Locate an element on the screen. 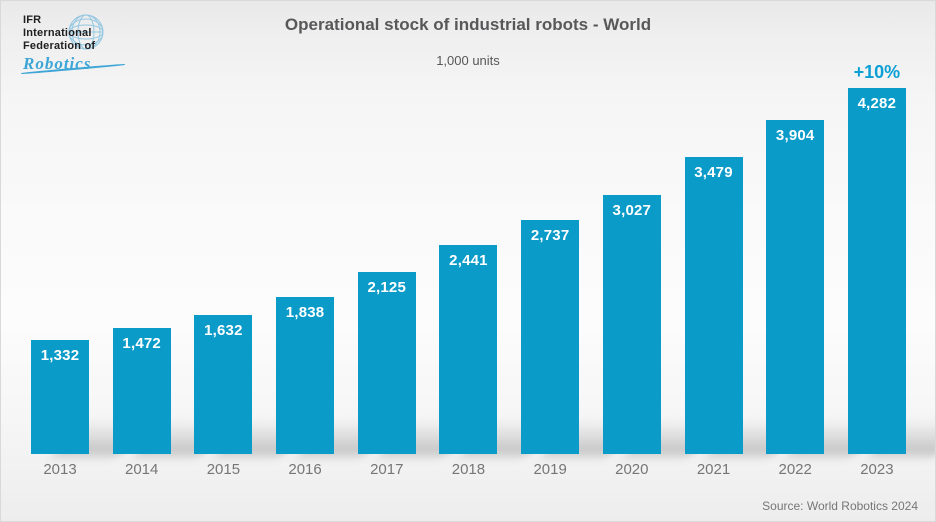  x-axis-label: 2015 is located at coordinates (223, 469).